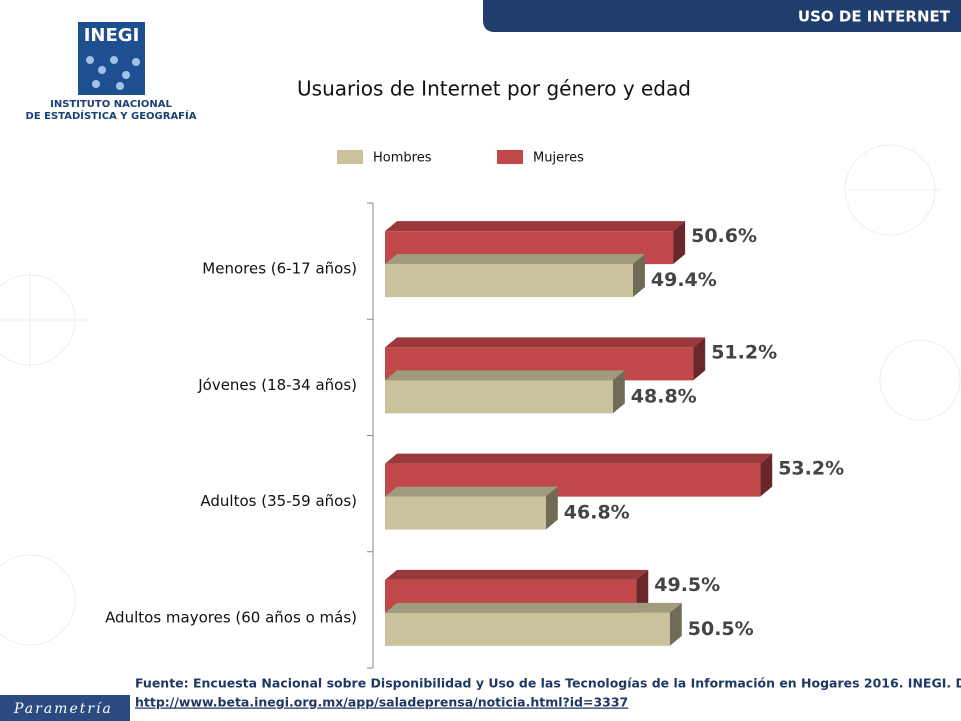 This screenshot has width=961, height=721. I want to click on value-label: 49.4%, so click(684, 280).